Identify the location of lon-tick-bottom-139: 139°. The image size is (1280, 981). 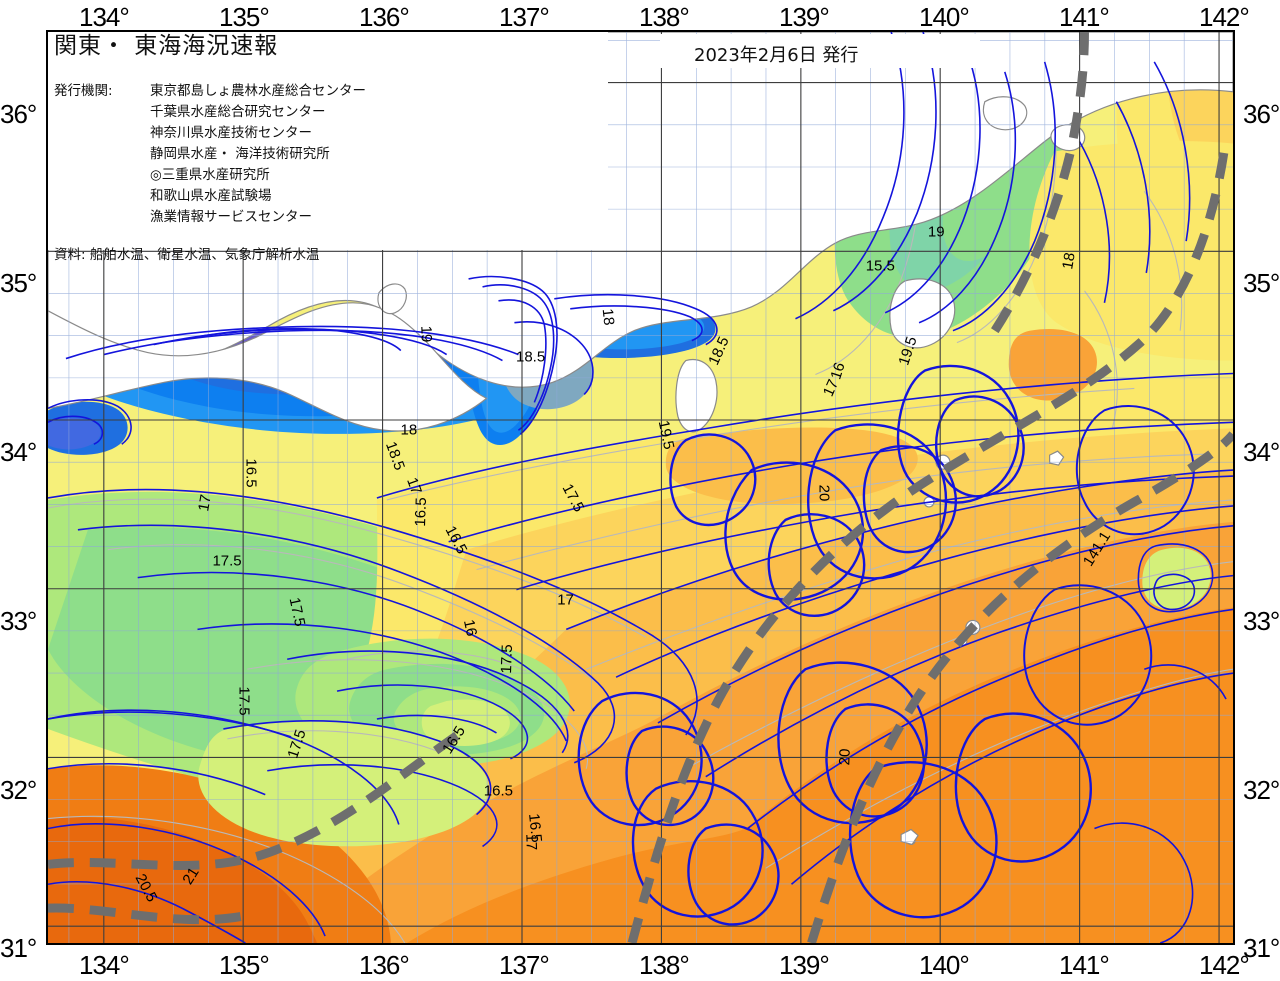
(804, 965).